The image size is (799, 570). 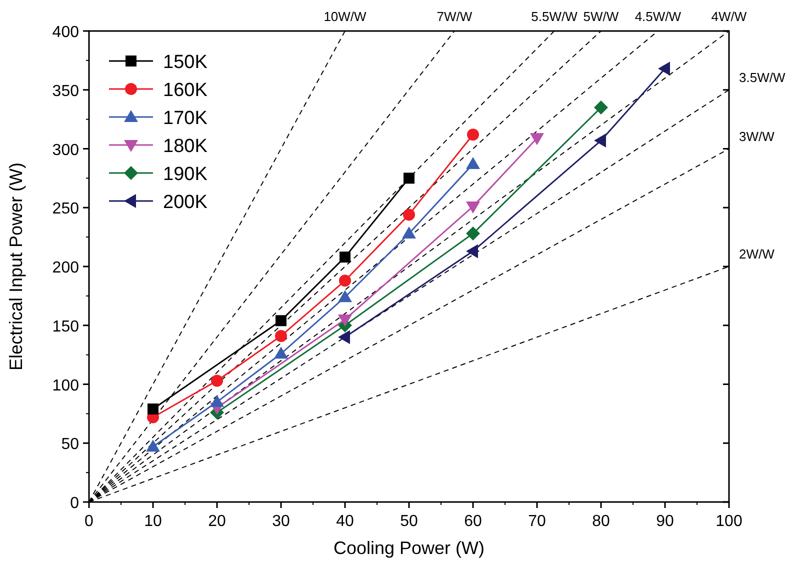 I want to click on y-axis-title: Electrical Input Power (W), so click(x=16, y=266).